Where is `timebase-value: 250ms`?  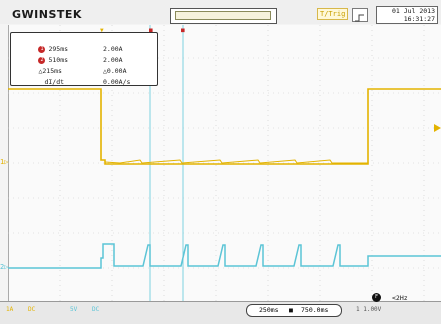 timebase-value: 250ms is located at coordinates (269, 310).